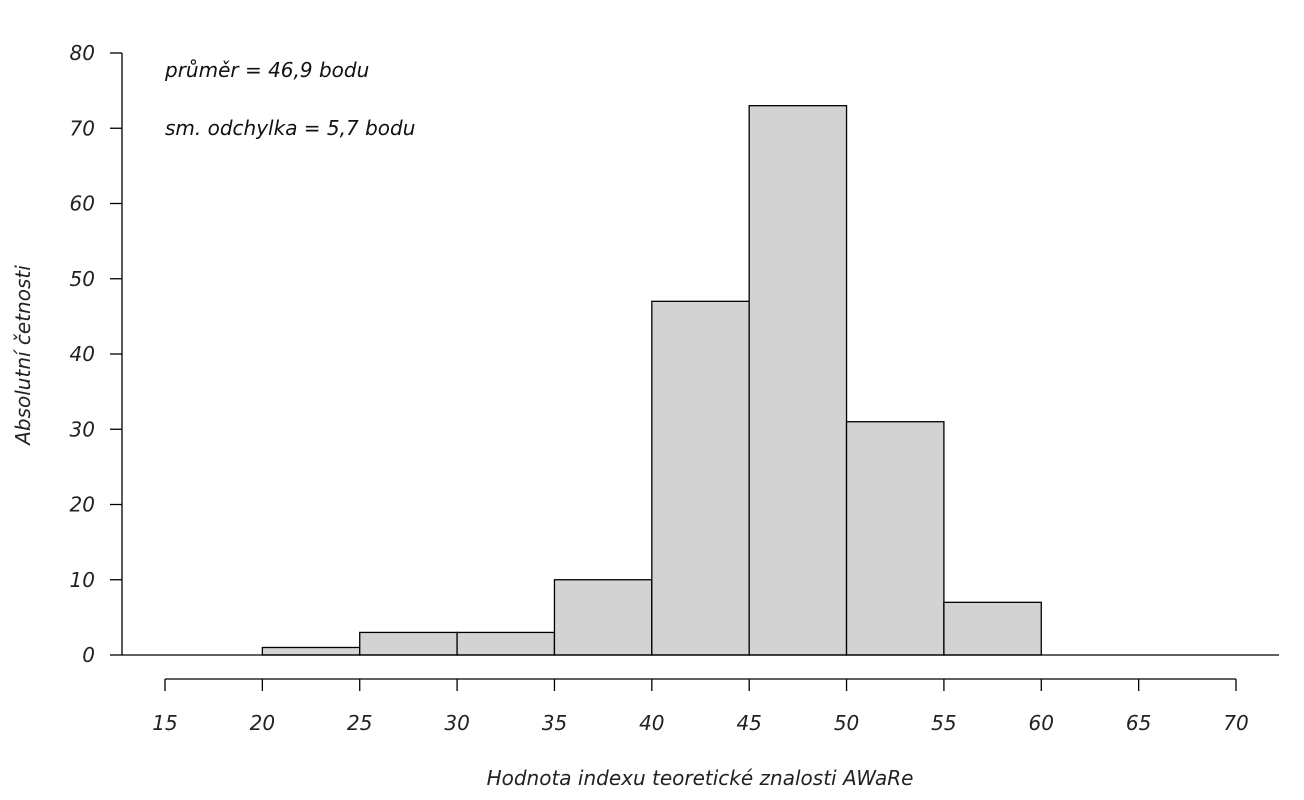 The height and width of the screenshot is (800, 1304). I want to click on annotation-mean: průměr = 46,9 bodu, so click(266, 70).